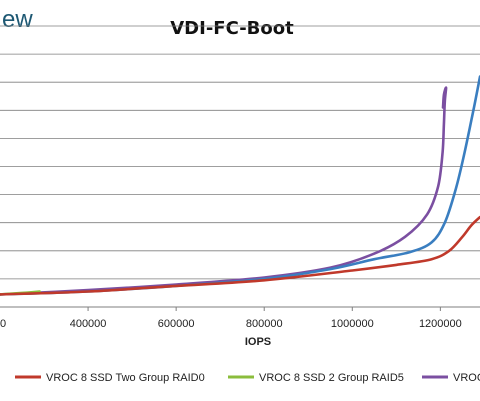 The height and width of the screenshot is (401, 480). Describe the element at coordinates (125, 378) in the screenshot. I see `legend-entry-label: VROC 8 SSD Two Group RAID0` at that location.